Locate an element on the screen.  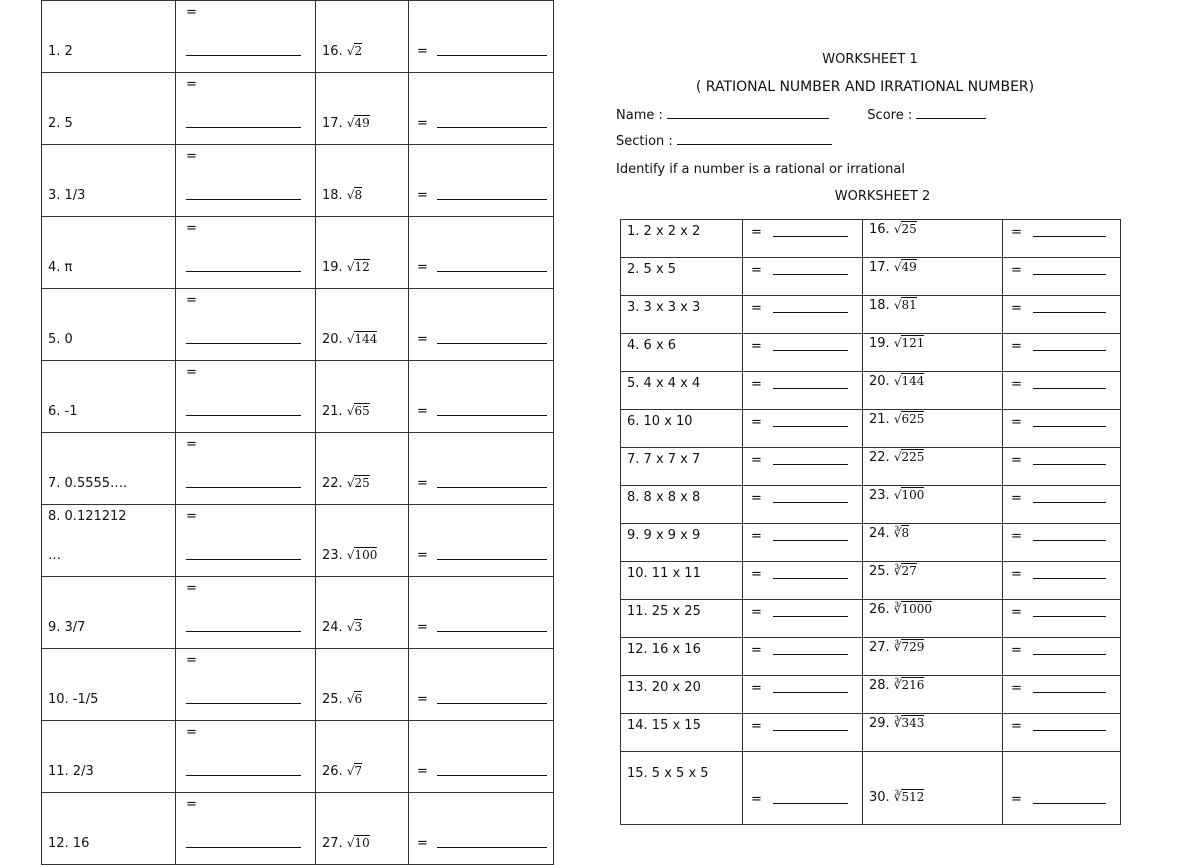
section-field is located at coordinates (754, 144).